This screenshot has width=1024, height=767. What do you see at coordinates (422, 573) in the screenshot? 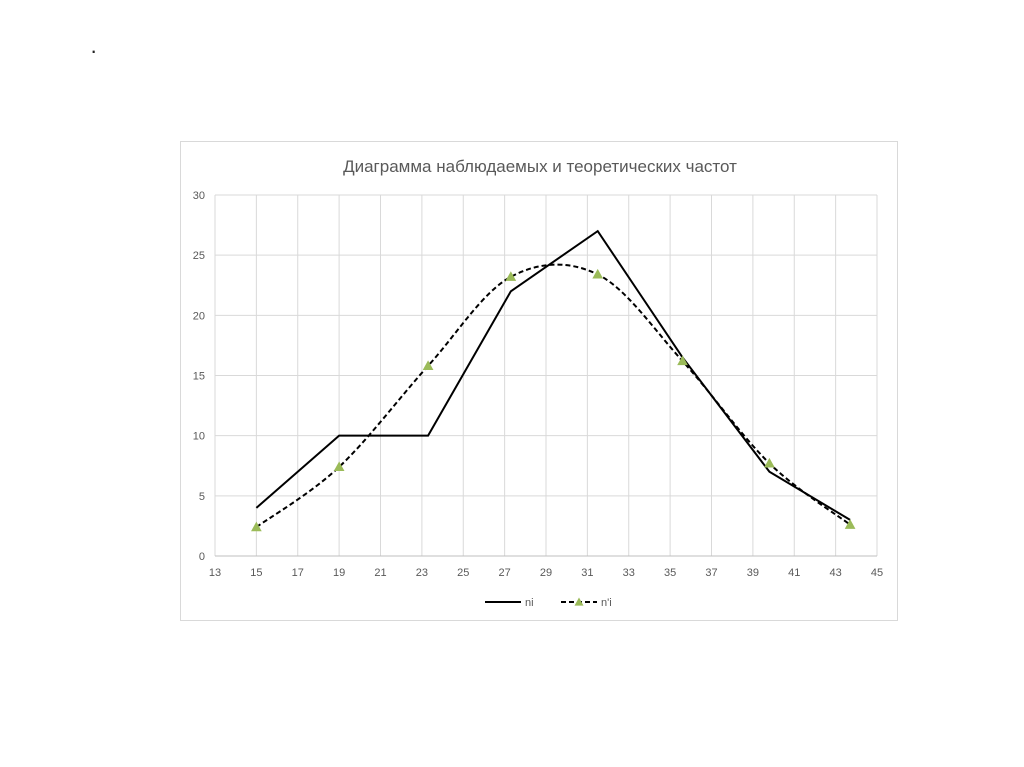
I see `x-tick-label: 23` at bounding box center [422, 573].